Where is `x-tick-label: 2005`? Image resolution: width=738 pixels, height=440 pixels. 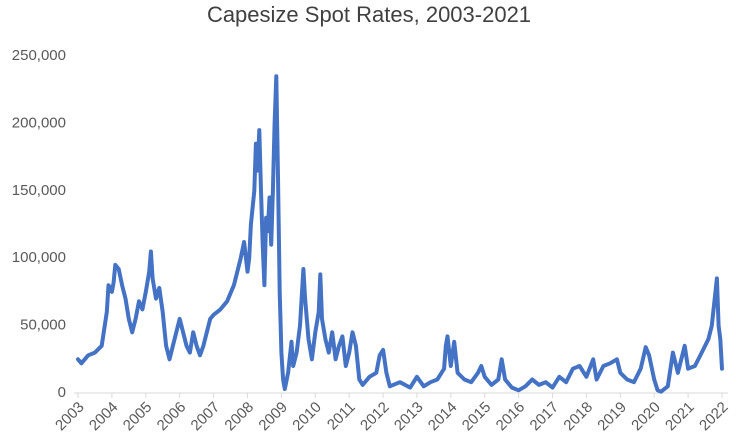 x-tick-label: 2005 is located at coordinates (138, 417).